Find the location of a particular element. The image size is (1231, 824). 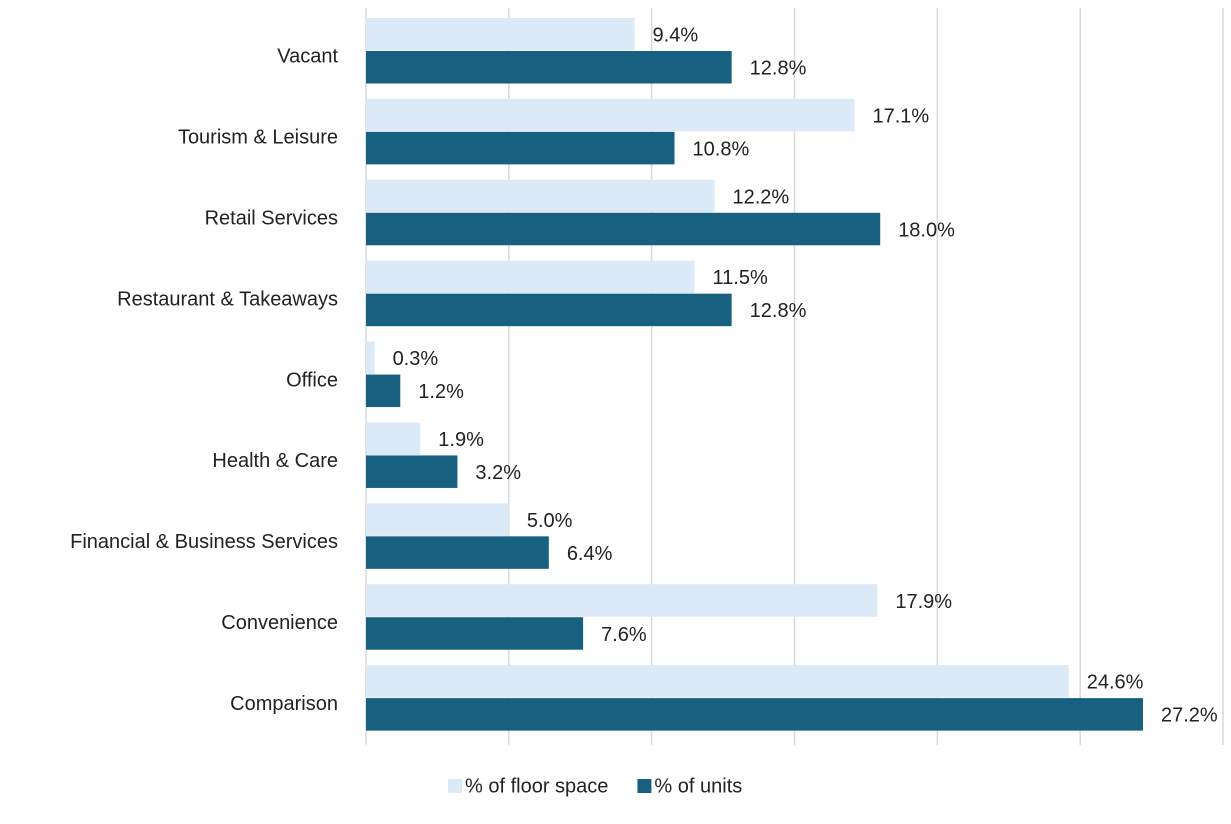

data-label: 18.0% is located at coordinates (926, 230).